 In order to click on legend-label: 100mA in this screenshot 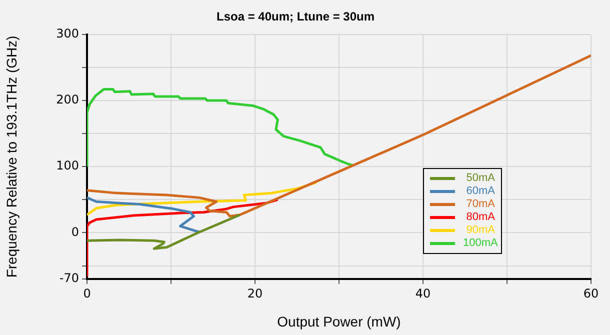, I will do `click(480, 243)`.